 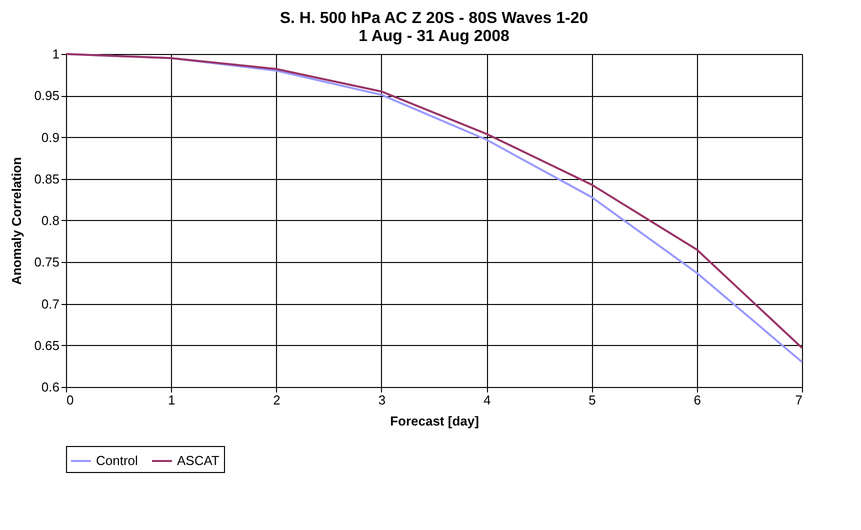 What do you see at coordinates (172, 400) in the screenshot?
I see `x-tick-label: 1` at bounding box center [172, 400].